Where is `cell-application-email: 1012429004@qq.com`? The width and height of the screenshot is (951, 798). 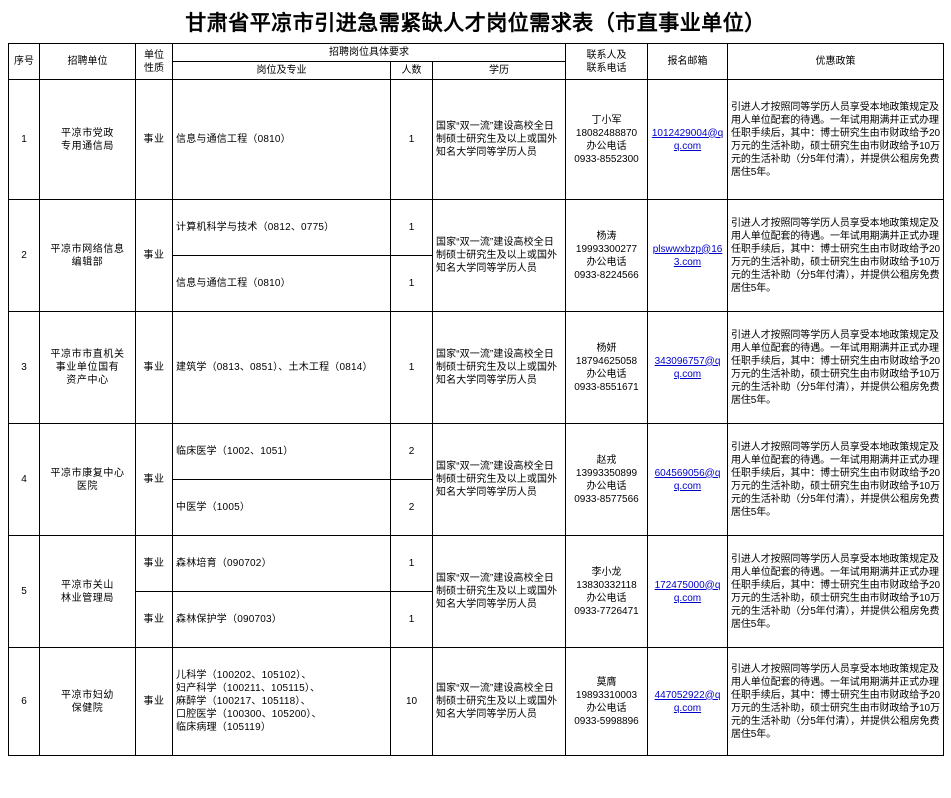 cell-application-email: 1012429004@qq.com is located at coordinates (687, 139).